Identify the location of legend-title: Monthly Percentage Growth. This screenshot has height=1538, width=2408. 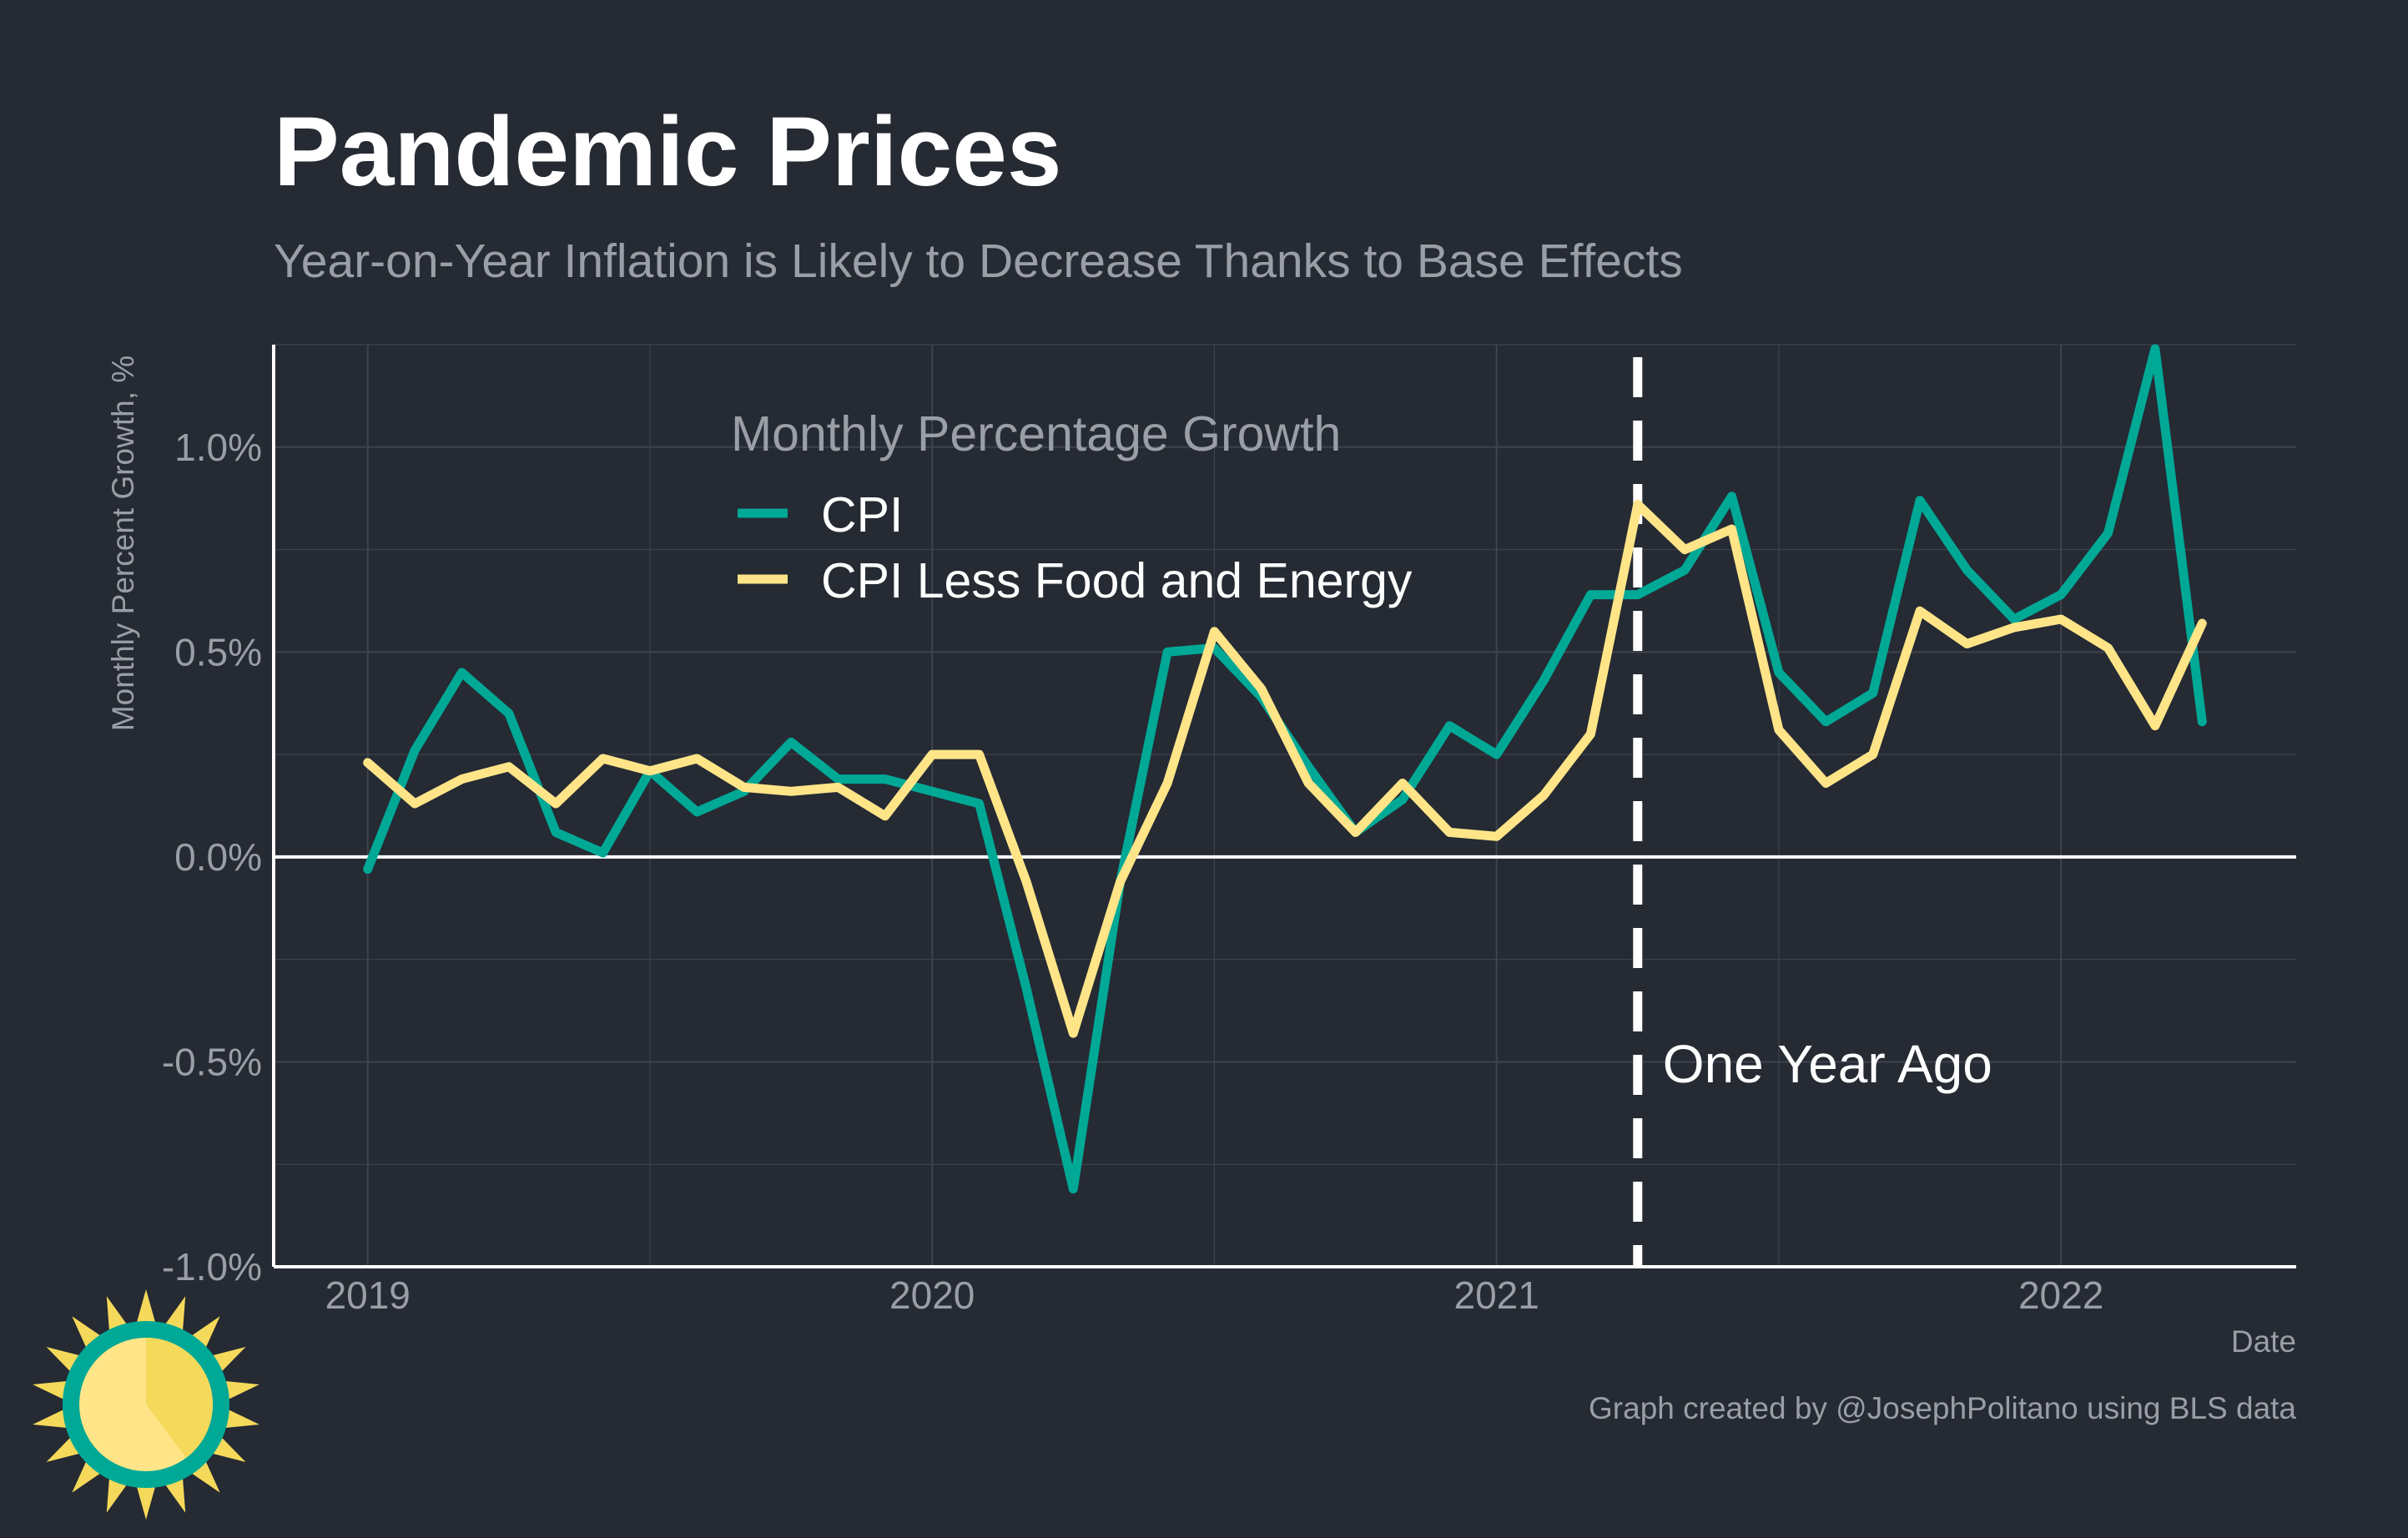
(1036, 433).